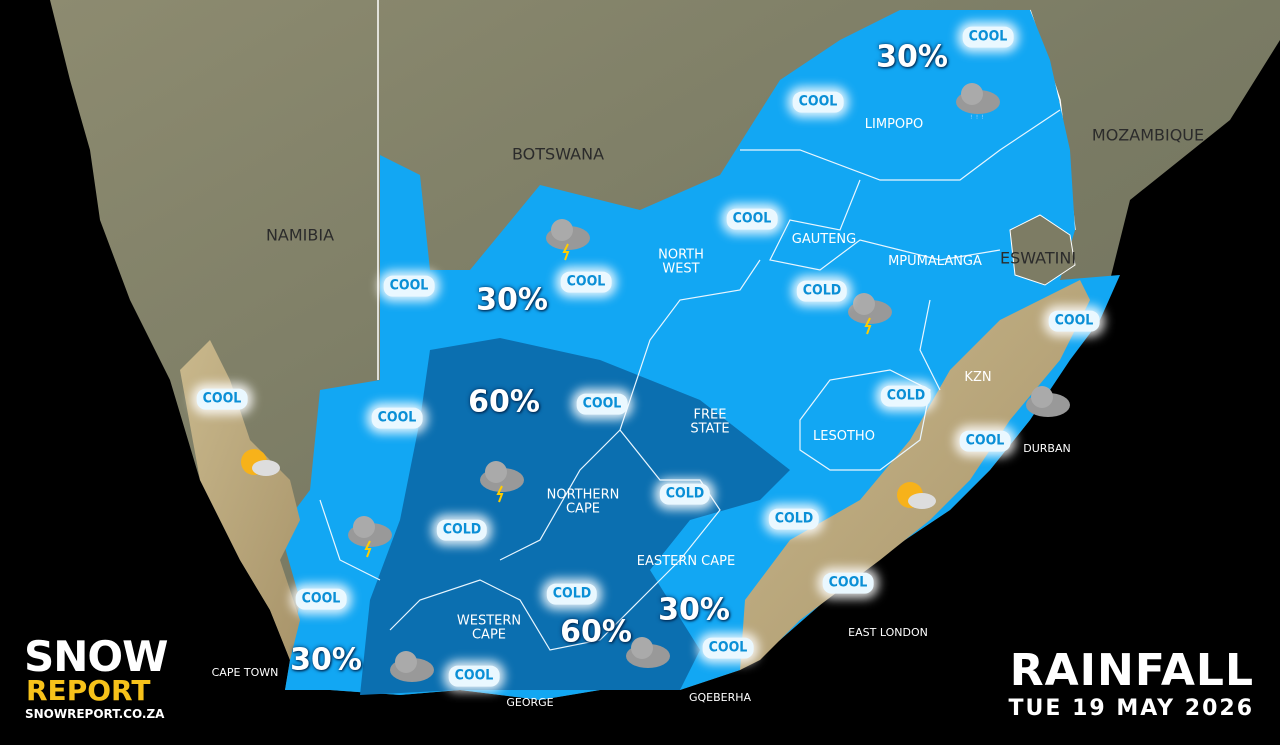 This screenshot has width=1280, height=745. What do you see at coordinates (935, 262) in the screenshot?
I see `province-label: MPUMALANGA` at bounding box center [935, 262].